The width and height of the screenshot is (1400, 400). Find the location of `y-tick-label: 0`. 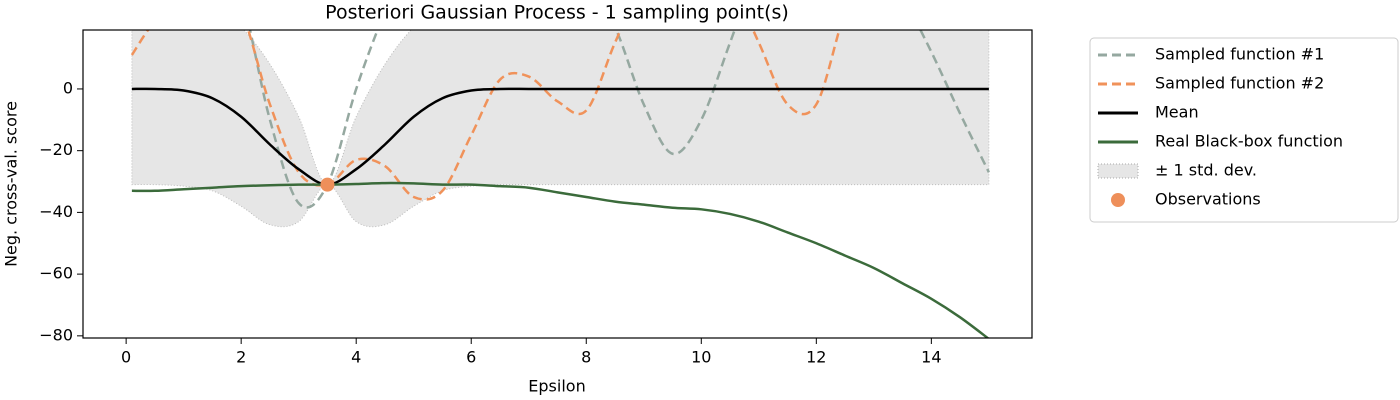

y-tick-label: 0 is located at coordinates (68, 87).